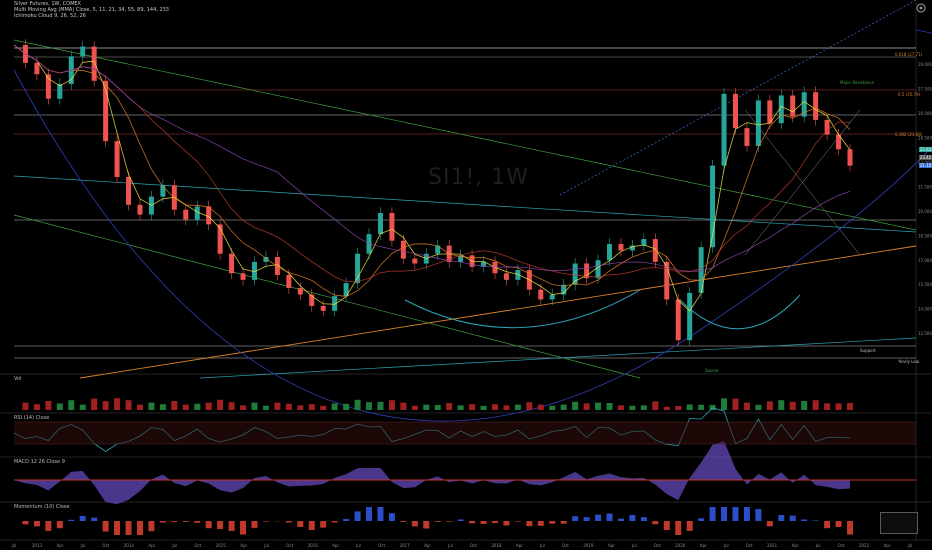 The image size is (932, 550). I want to click on y-tick-label: 26.000, so click(925, 113).